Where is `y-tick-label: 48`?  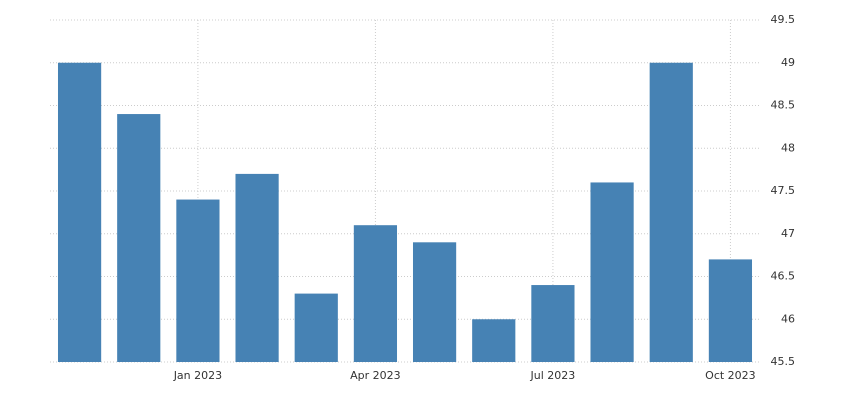
y-tick-label: 48 is located at coordinates (788, 147).